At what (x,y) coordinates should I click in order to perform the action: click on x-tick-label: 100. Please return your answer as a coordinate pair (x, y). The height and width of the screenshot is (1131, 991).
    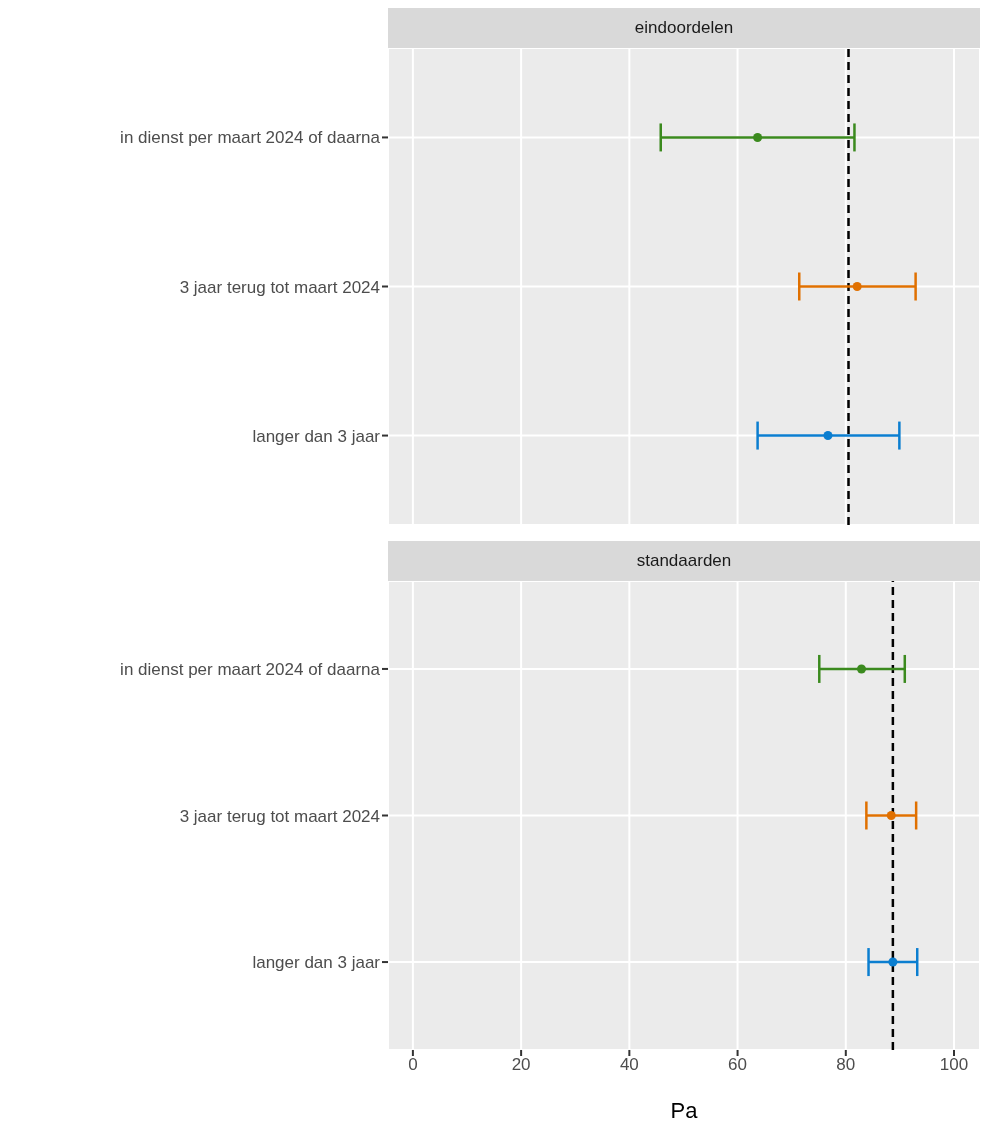
    Looking at the image, I should click on (954, 1065).